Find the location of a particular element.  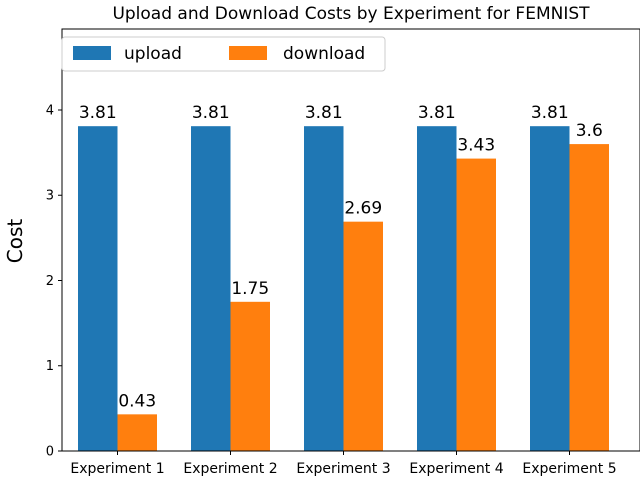

legend-box is located at coordinates (223, 54).